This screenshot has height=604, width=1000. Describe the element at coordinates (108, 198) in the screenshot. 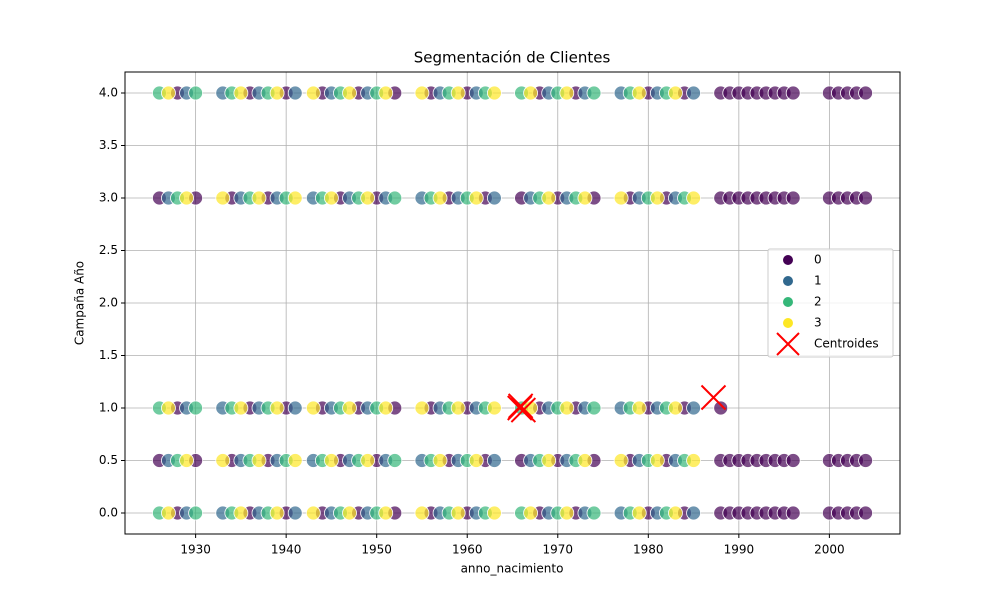

I see `y-tick-label: 3.0` at that location.